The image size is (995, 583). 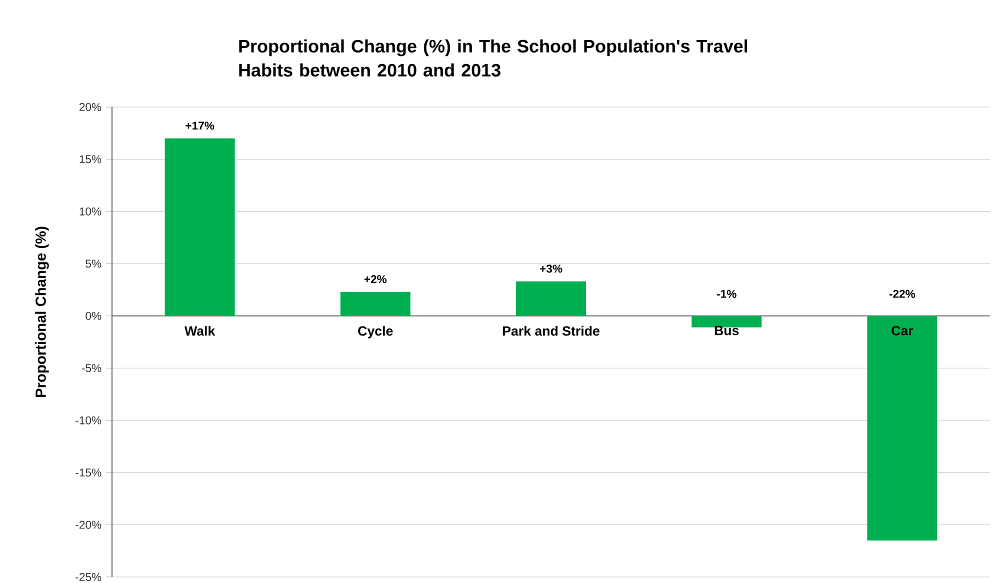 What do you see at coordinates (94, 316) in the screenshot?
I see `y-tick-label: 0%` at bounding box center [94, 316].